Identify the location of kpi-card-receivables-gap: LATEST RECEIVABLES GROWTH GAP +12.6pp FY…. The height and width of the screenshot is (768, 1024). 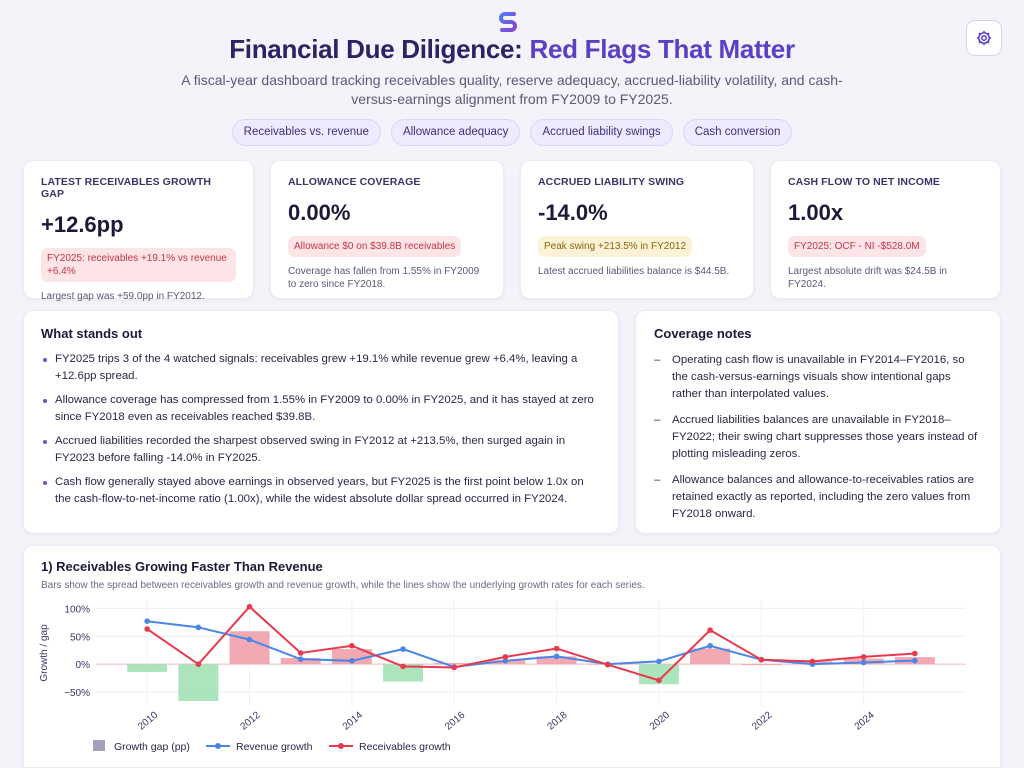
(138, 231).